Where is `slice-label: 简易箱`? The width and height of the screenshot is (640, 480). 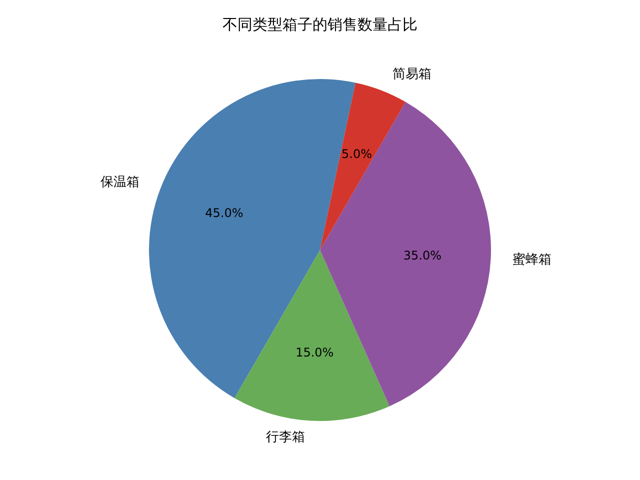 slice-label: 简易箱 is located at coordinates (412, 74).